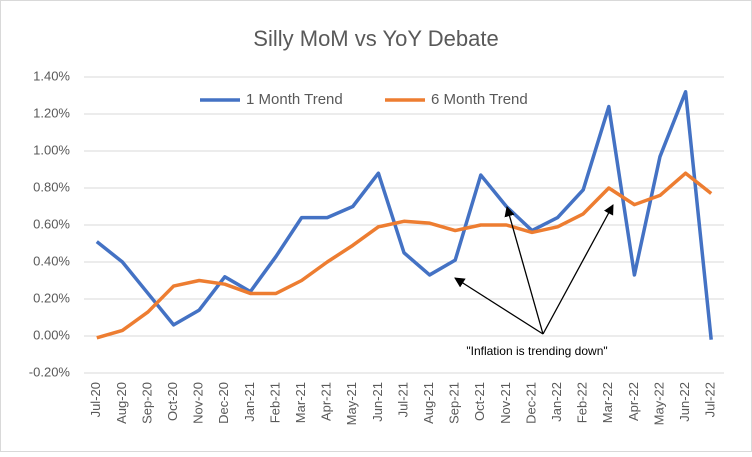  What do you see at coordinates (223, 403) in the screenshot?
I see `x-tick-label: Dec-20` at bounding box center [223, 403].